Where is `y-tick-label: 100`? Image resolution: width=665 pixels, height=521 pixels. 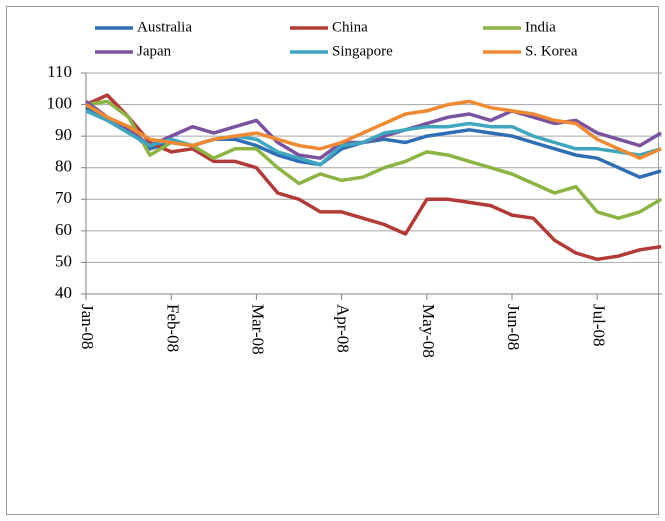
y-tick-label: 100 is located at coordinates (60, 102).